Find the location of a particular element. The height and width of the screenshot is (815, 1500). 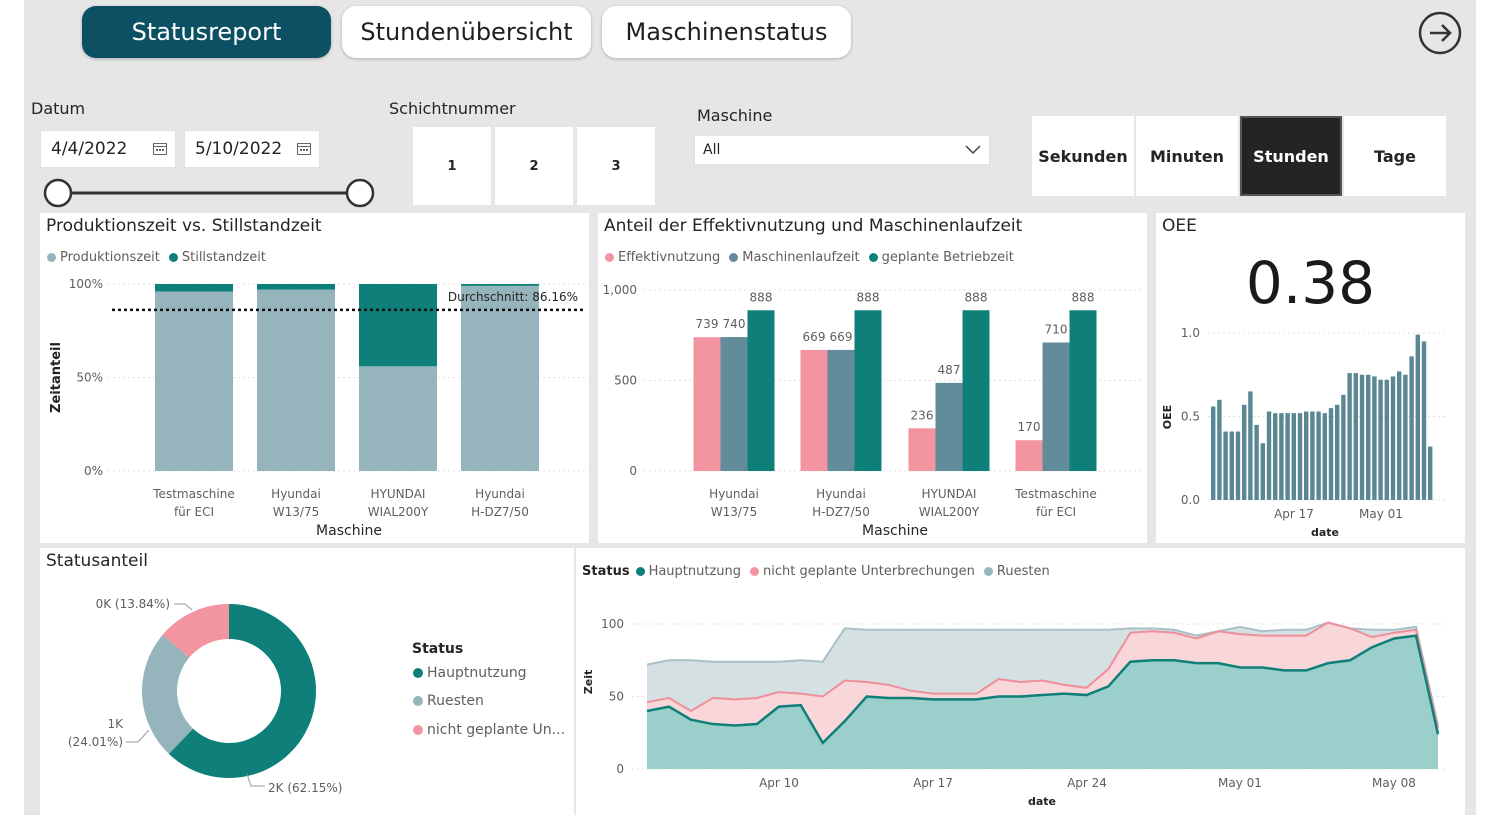

machine-label: Maschine is located at coordinates (735, 115).